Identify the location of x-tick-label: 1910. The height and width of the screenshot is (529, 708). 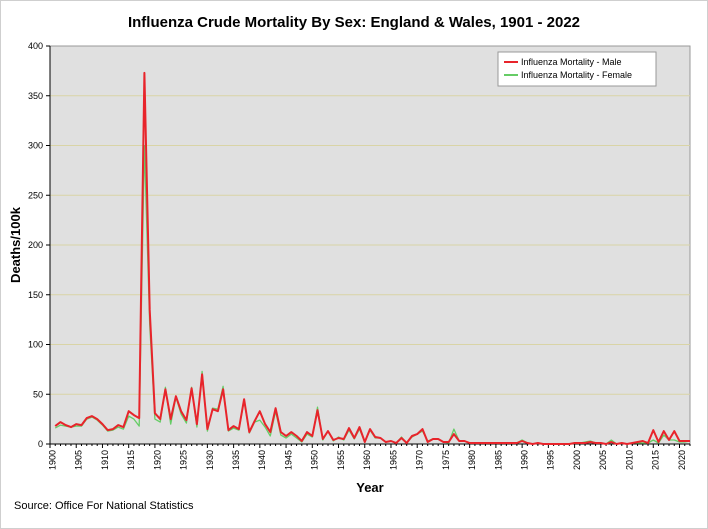
(105, 460).